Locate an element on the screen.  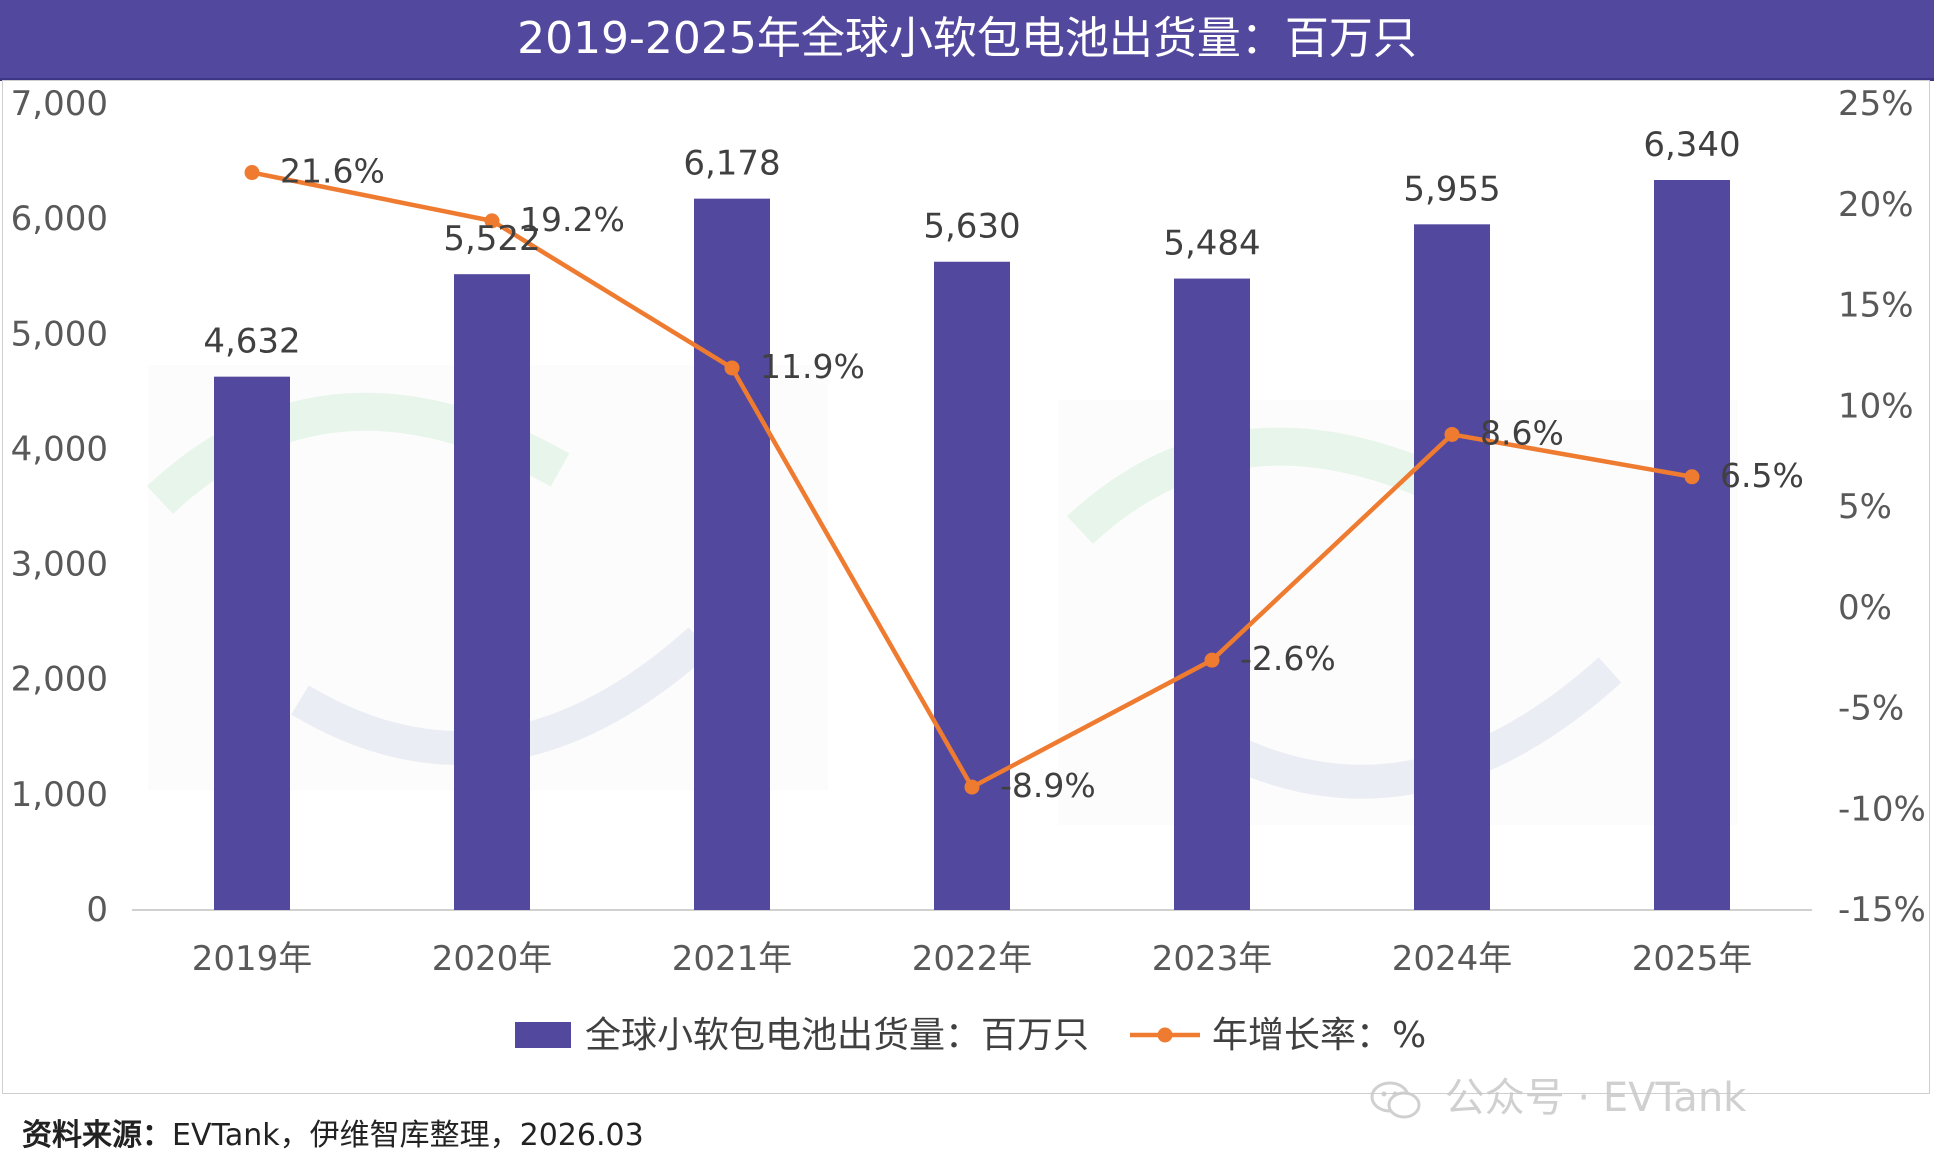
watermark: 公众号 · EVTank is located at coordinates (1558, 1094).